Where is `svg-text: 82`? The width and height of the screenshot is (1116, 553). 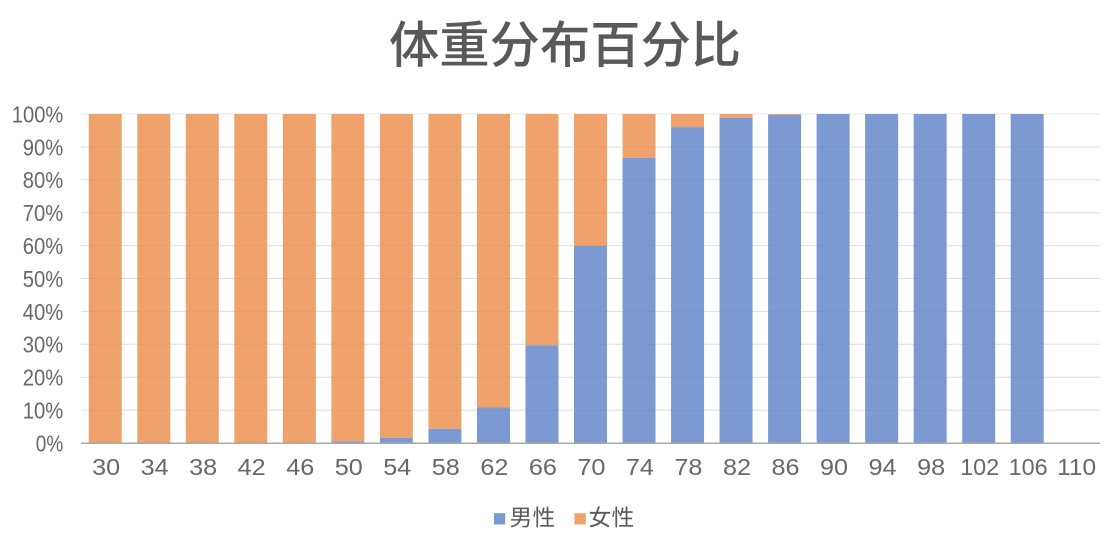 svg-text: 82 is located at coordinates (737, 467).